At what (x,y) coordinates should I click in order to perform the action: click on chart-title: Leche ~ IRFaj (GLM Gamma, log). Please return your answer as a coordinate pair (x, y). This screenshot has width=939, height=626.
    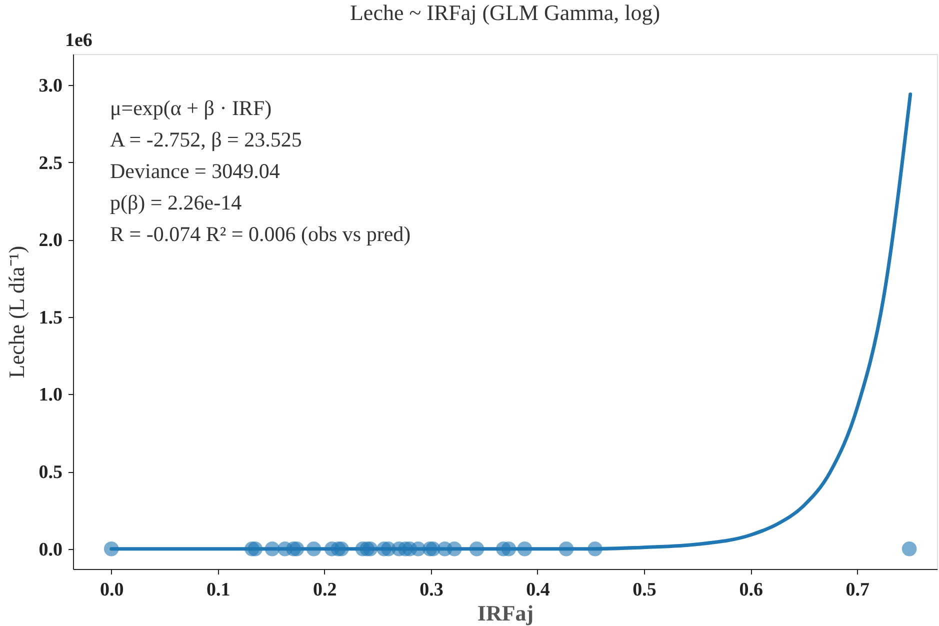
    Looking at the image, I should click on (505, 12).